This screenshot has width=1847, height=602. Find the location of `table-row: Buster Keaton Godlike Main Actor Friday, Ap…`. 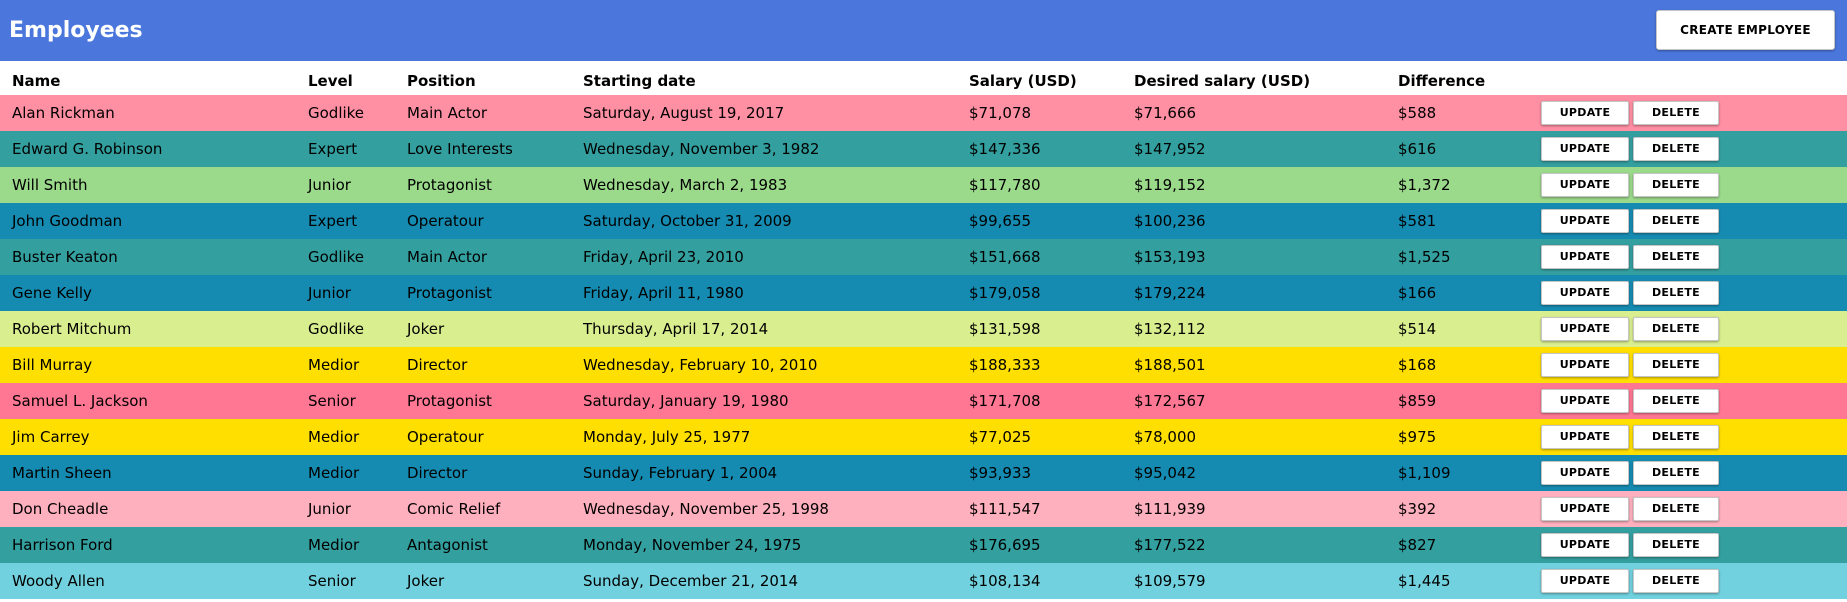

table-row: Buster Keaton Godlike Main Actor Friday, Ap… is located at coordinates (923, 257).